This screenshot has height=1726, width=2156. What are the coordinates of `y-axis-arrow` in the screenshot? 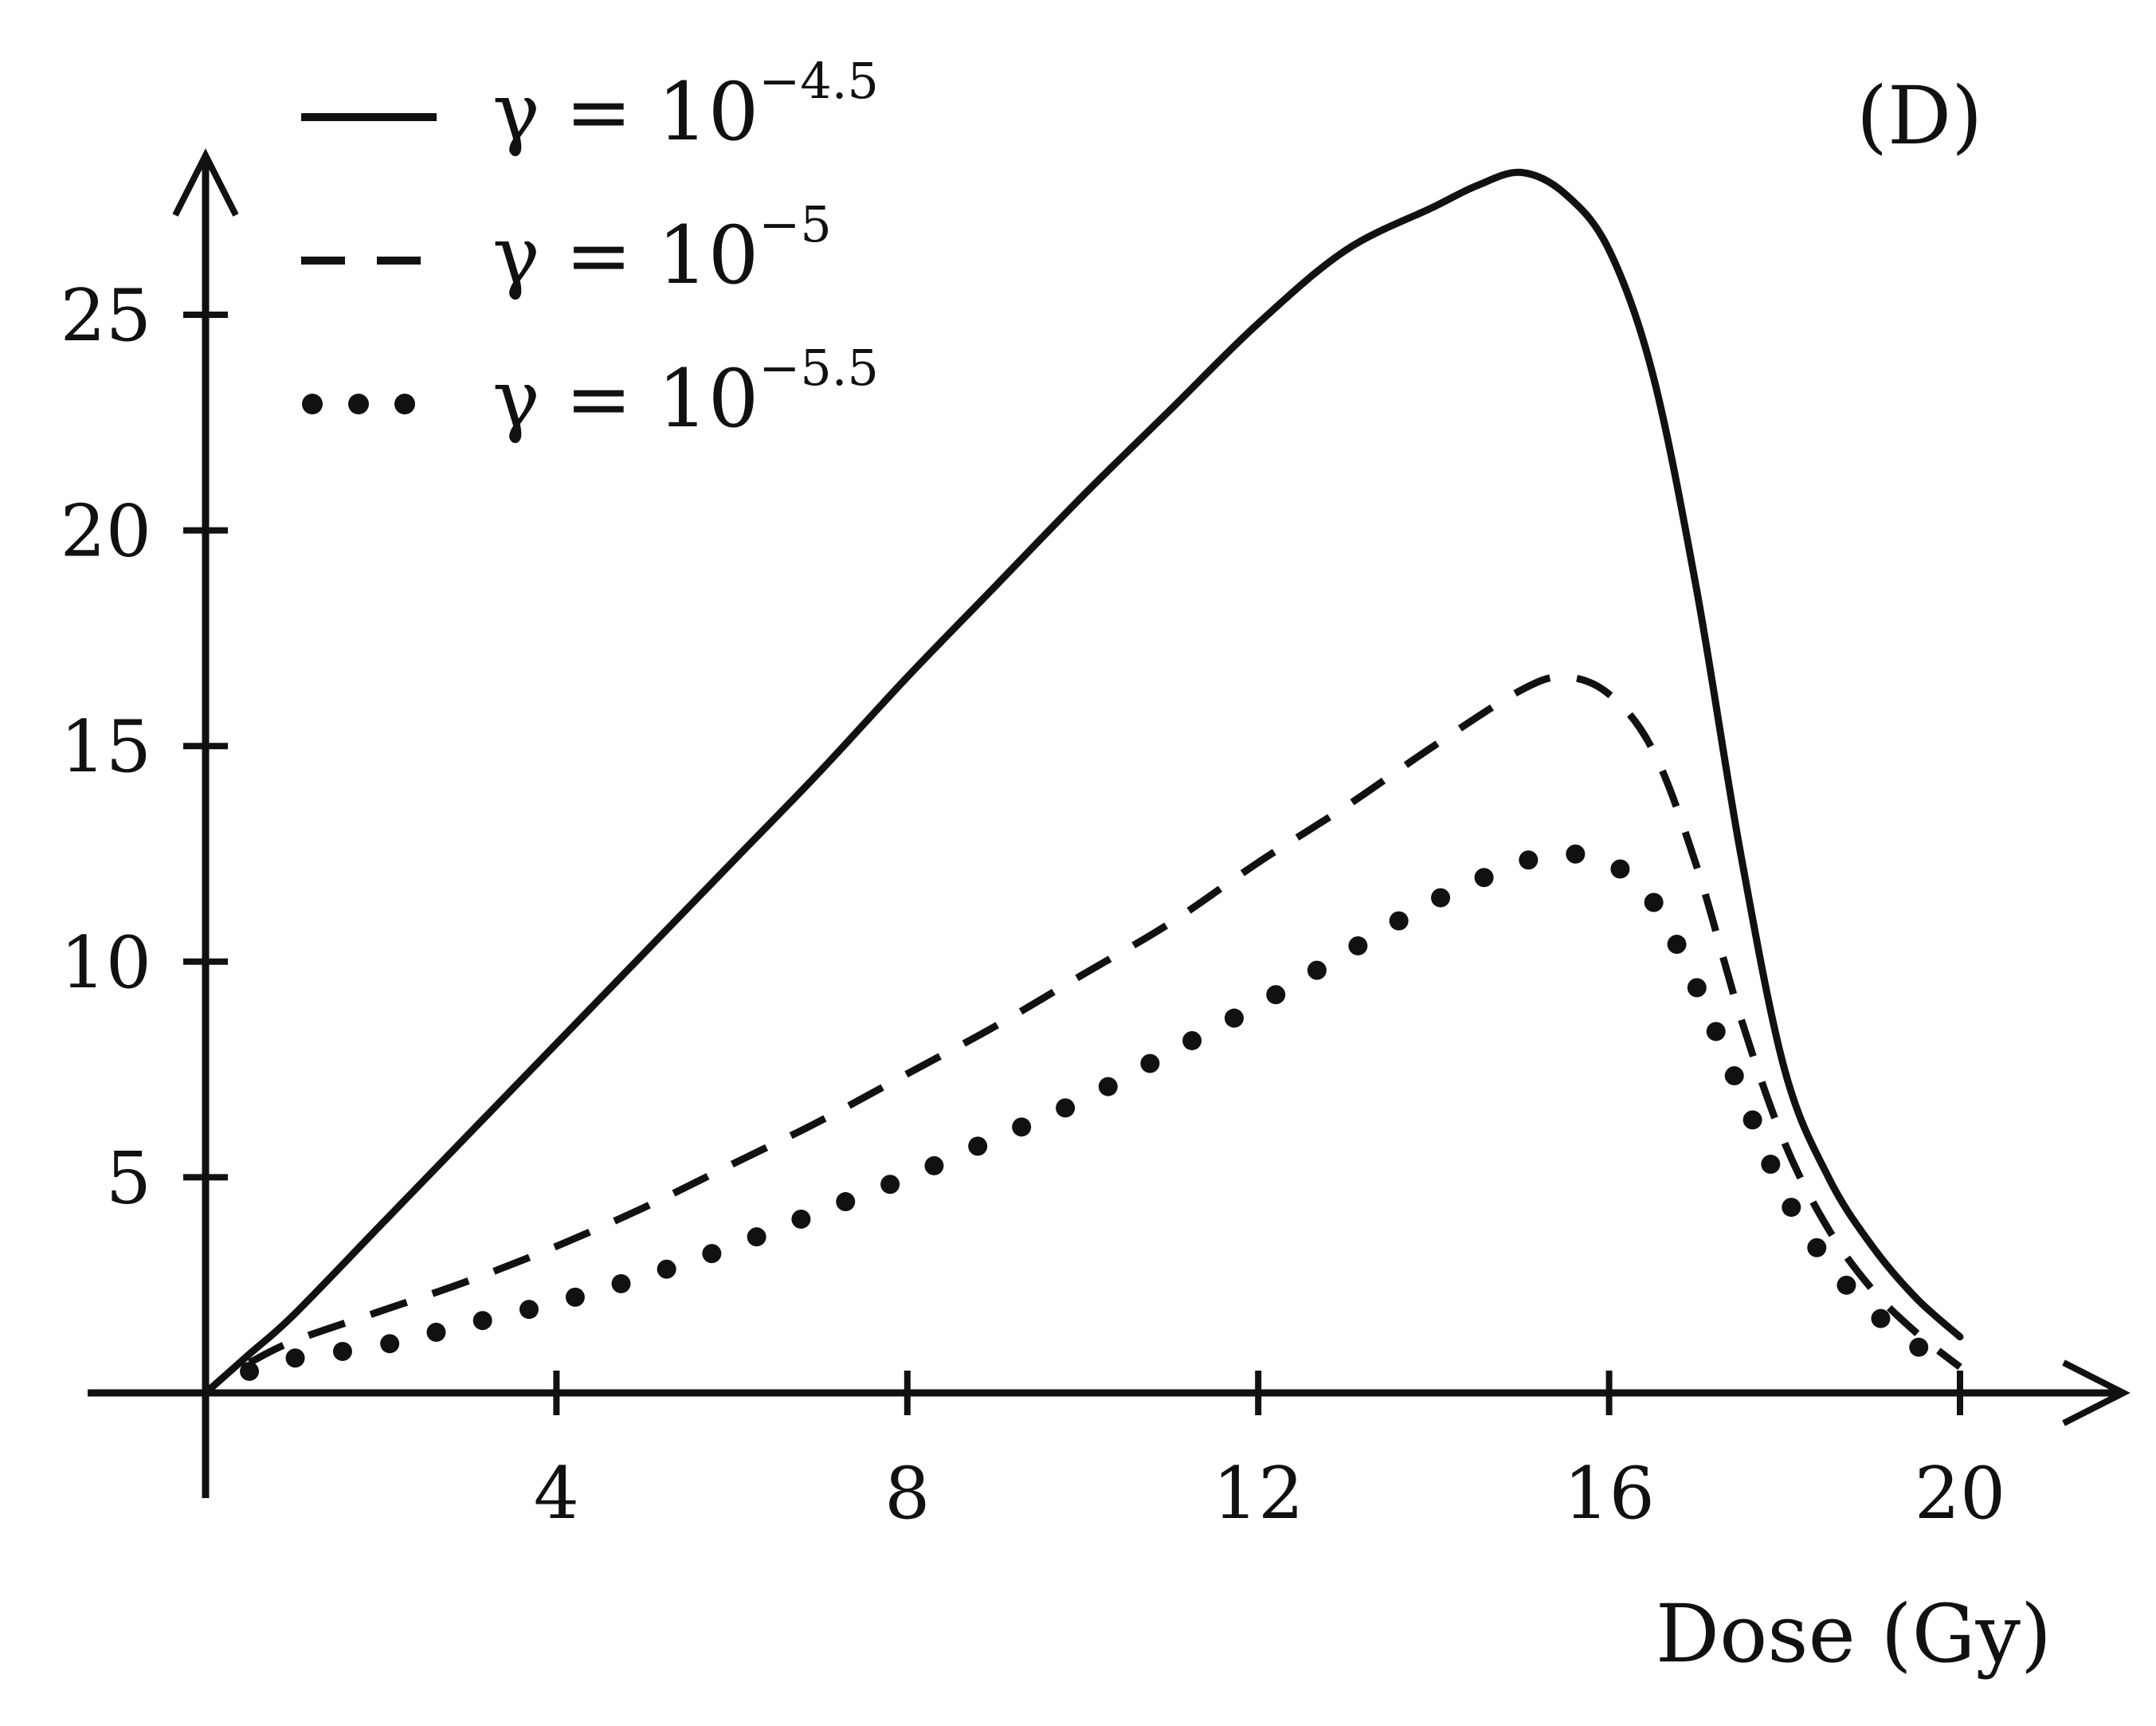 It's located at (206, 183).